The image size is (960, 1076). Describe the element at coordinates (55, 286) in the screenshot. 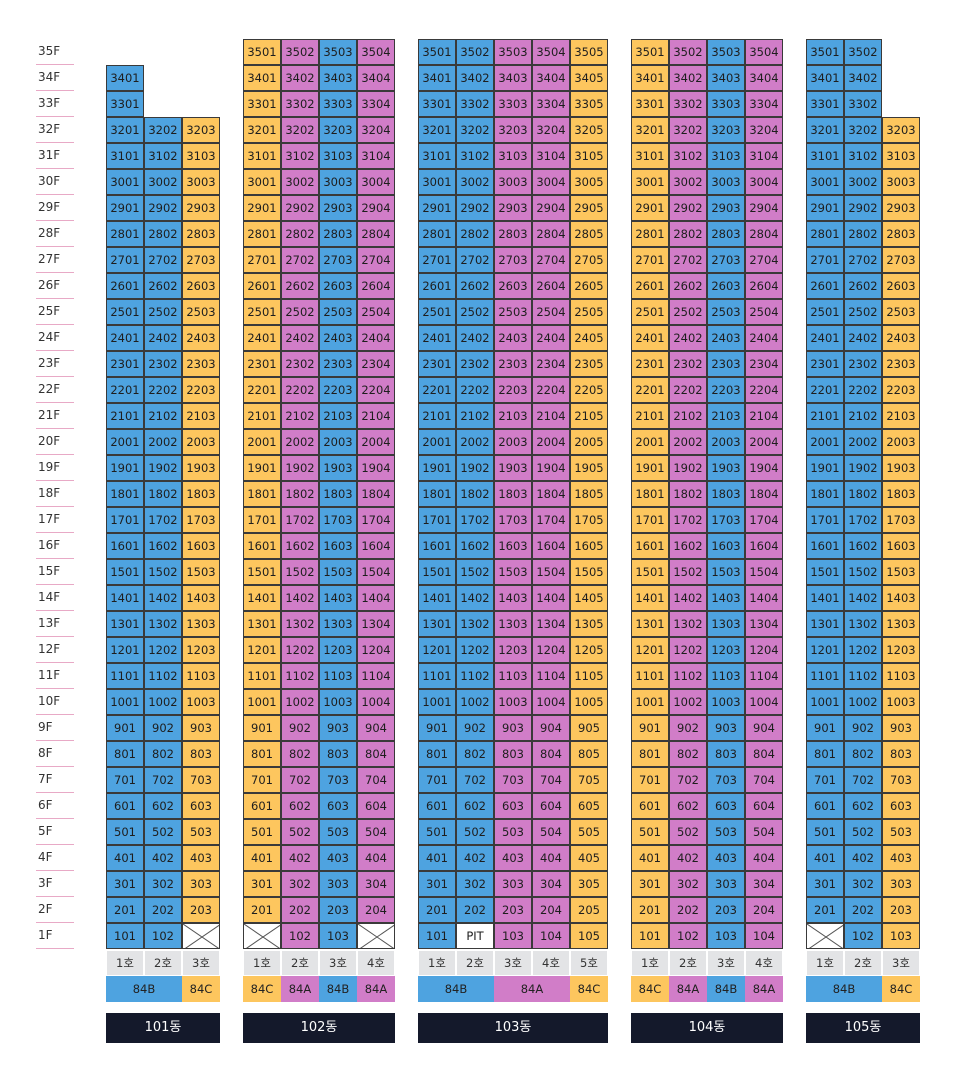

I see `floor-label: 26F` at that location.